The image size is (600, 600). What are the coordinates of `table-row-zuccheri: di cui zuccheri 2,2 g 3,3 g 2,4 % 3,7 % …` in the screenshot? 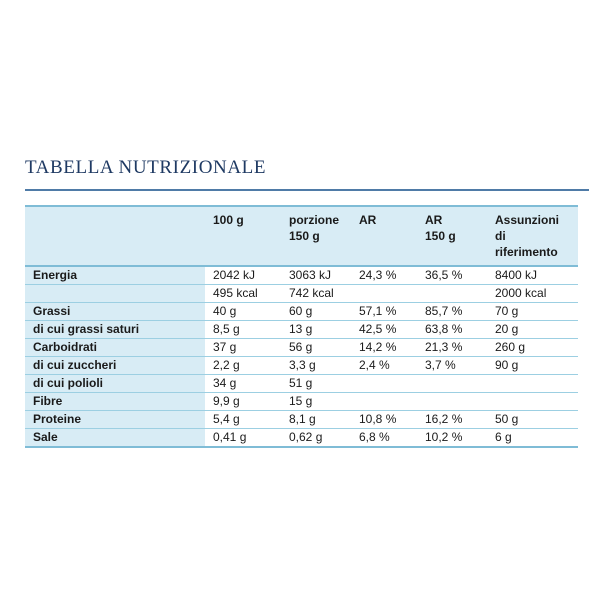 It's located at (301, 365).